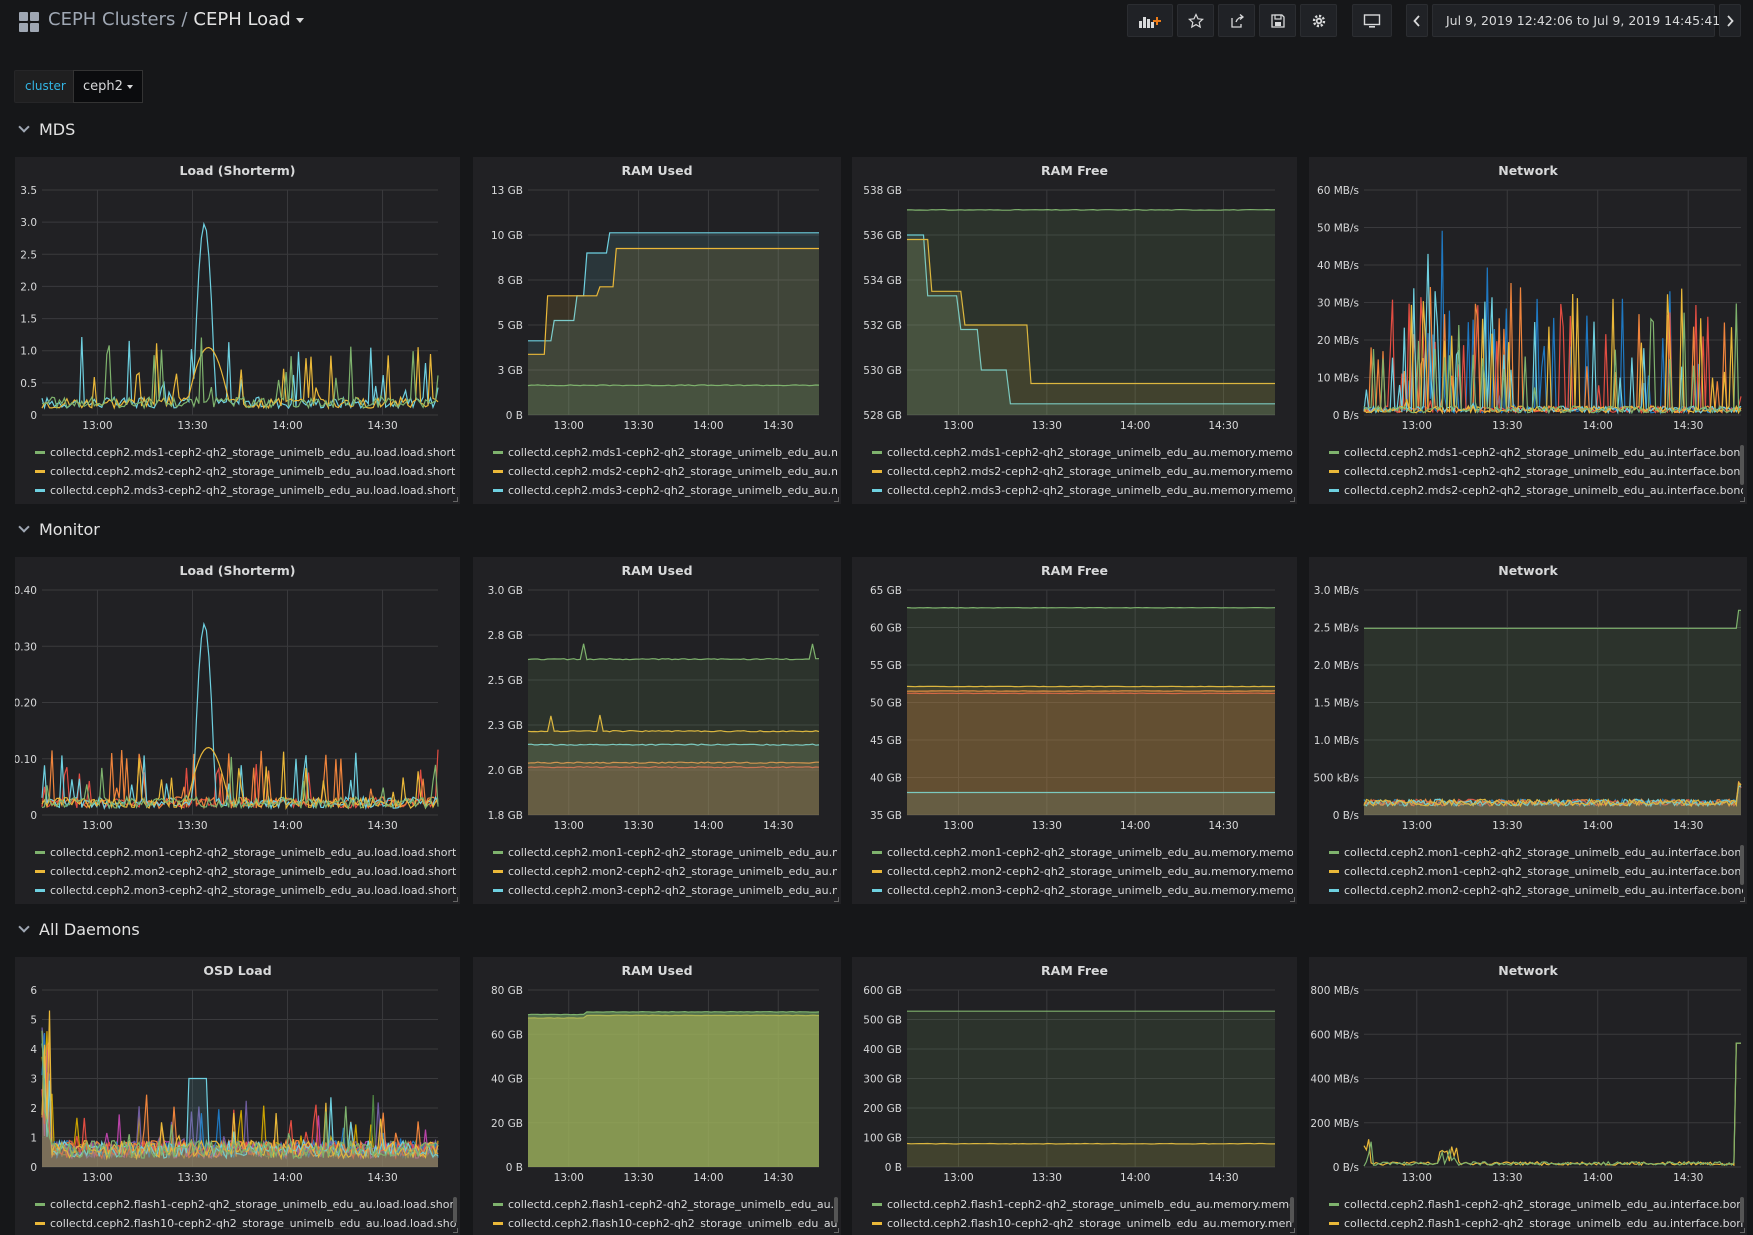 The image size is (1753, 1235). I want to click on time-back-button, so click(1417, 20).